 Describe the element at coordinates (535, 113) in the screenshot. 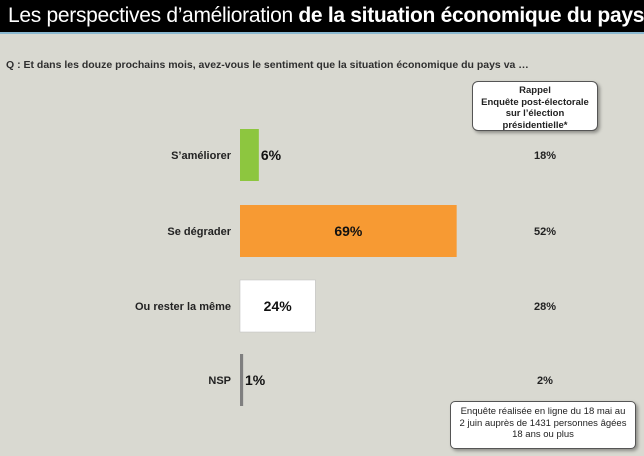

I see `rappel-line-3: sur l’élection` at that location.